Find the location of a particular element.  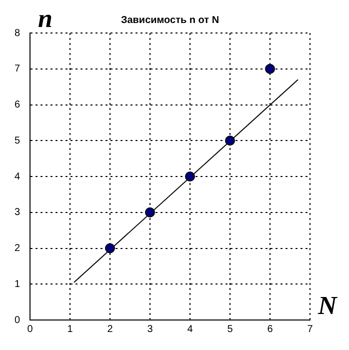

y-tick-label: 0 is located at coordinates (17, 320).